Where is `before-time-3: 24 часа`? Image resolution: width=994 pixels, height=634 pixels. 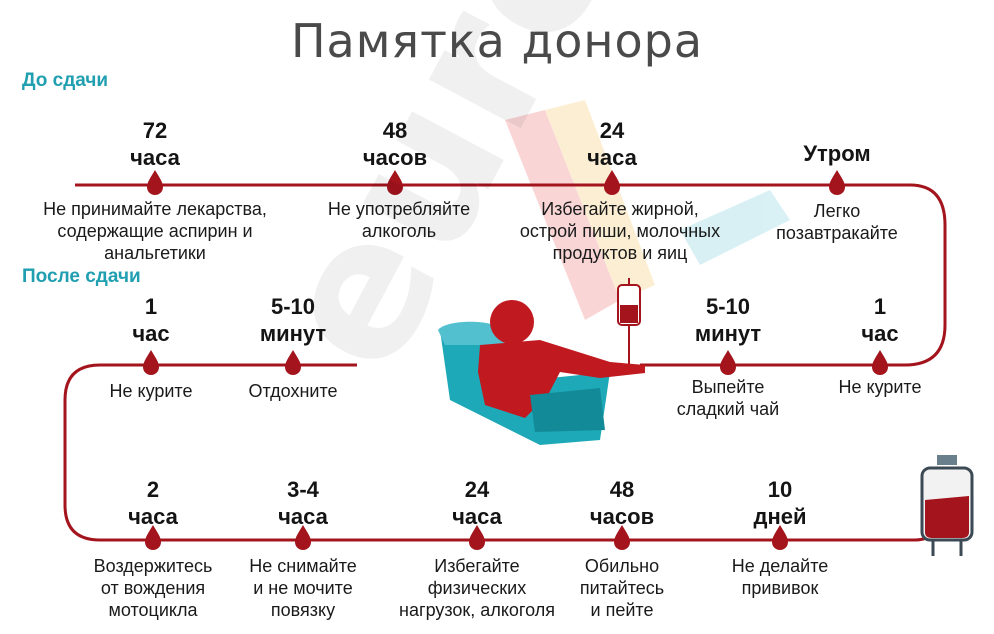 before-time-3: 24 часа is located at coordinates (612, 144).